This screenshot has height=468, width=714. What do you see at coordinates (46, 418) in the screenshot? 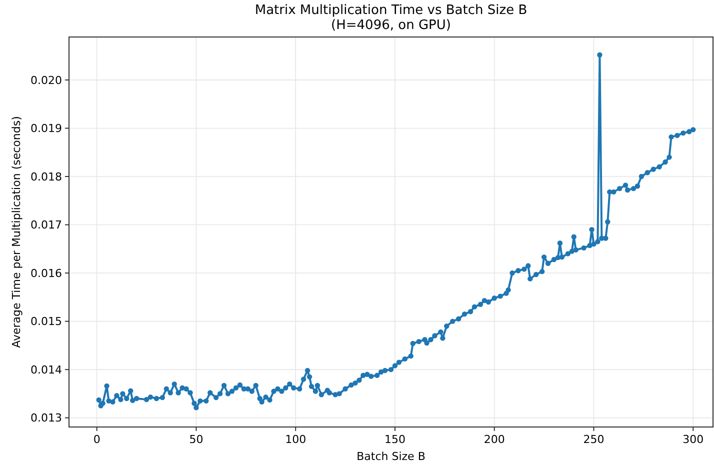
I see `y-tick-label: 0.013` at bounding box center [46, 418].